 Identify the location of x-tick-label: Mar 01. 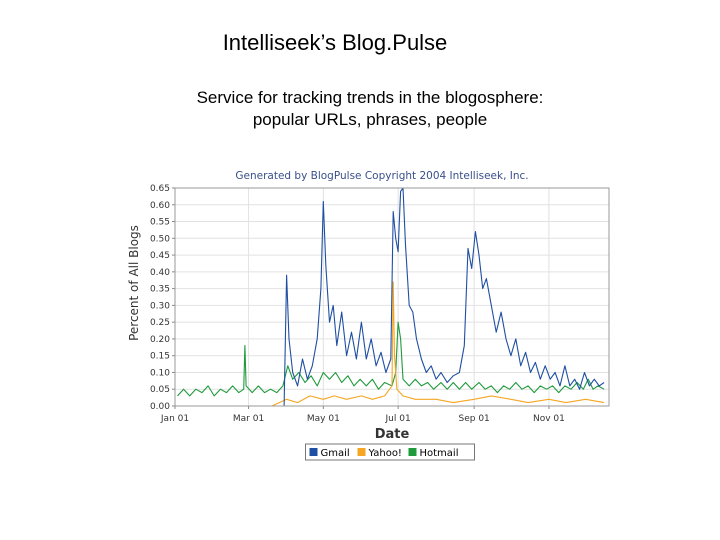
(248, 419).